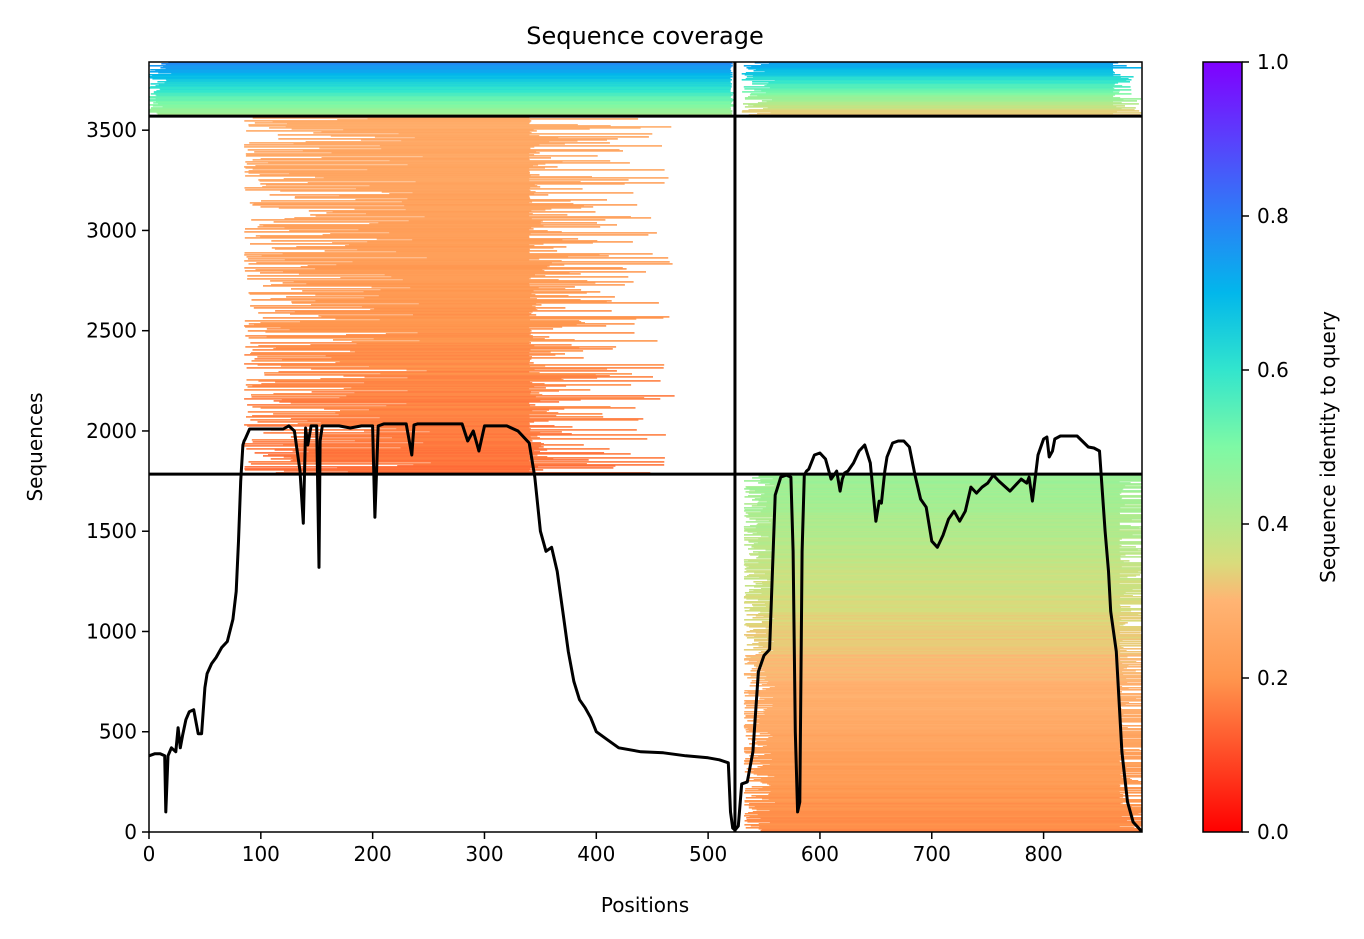 This screenshot has height=939, width=1364. Describe the element at coordinates (1222, 447) in the screenshot. I see `colorbar-gradient` at that location.